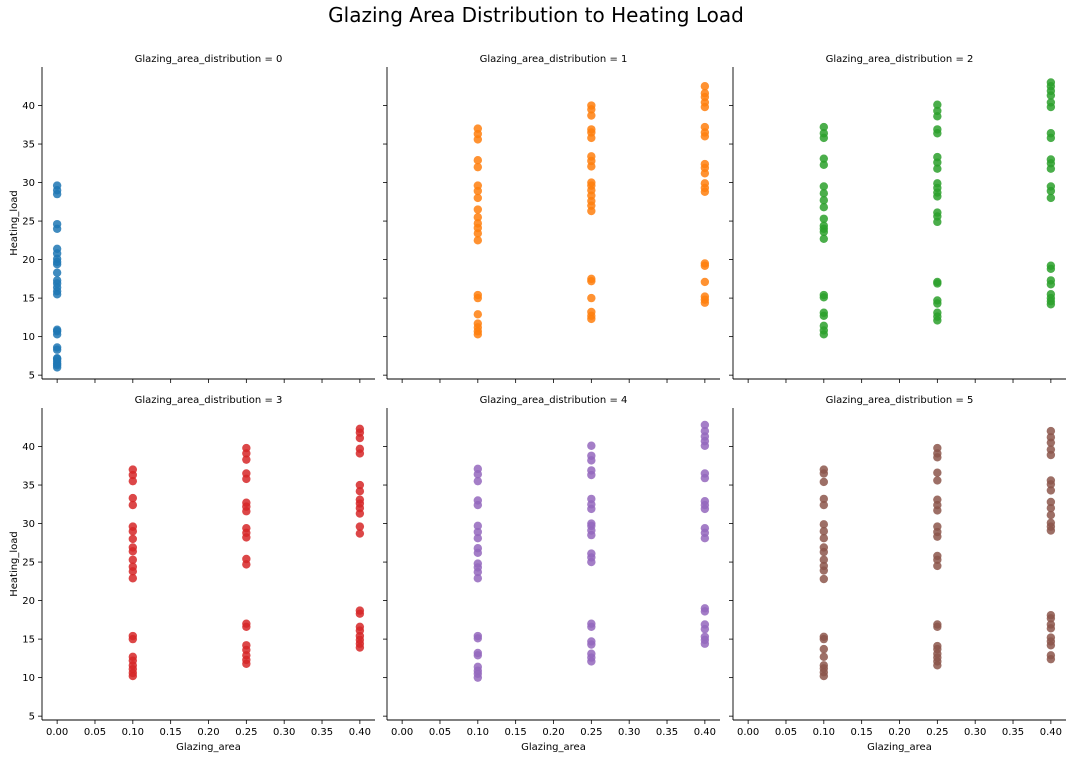 The image size is (1072, 759). Describe the element at coordinates (28, 524) in the screenshot. I see `y-tick-label: 30` at that location.